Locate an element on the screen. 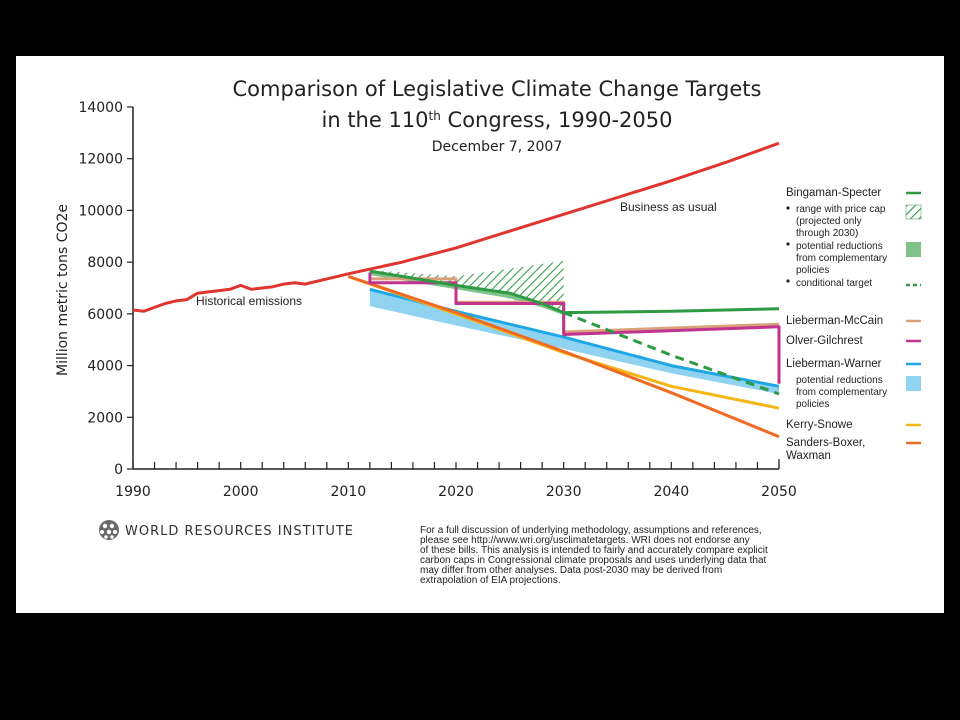 Image resolution: width=960 pixels, height=720 pixels. series-line-conditional-target is located at coordinates (671, 353).